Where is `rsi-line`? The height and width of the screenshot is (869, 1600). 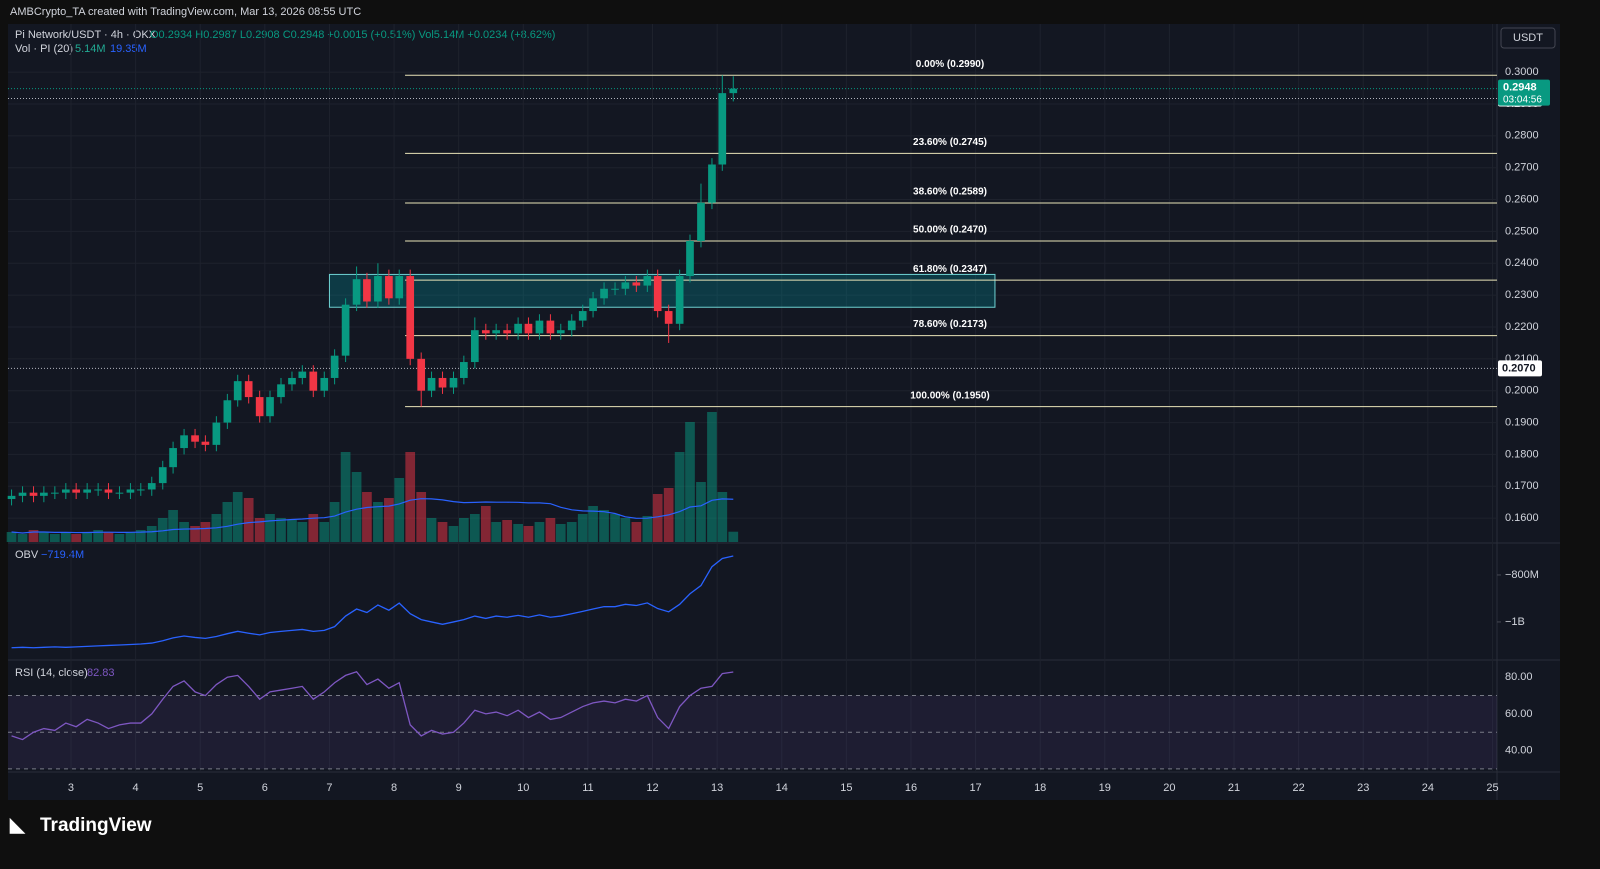 rsi-line is located at coordinates (372, 705).